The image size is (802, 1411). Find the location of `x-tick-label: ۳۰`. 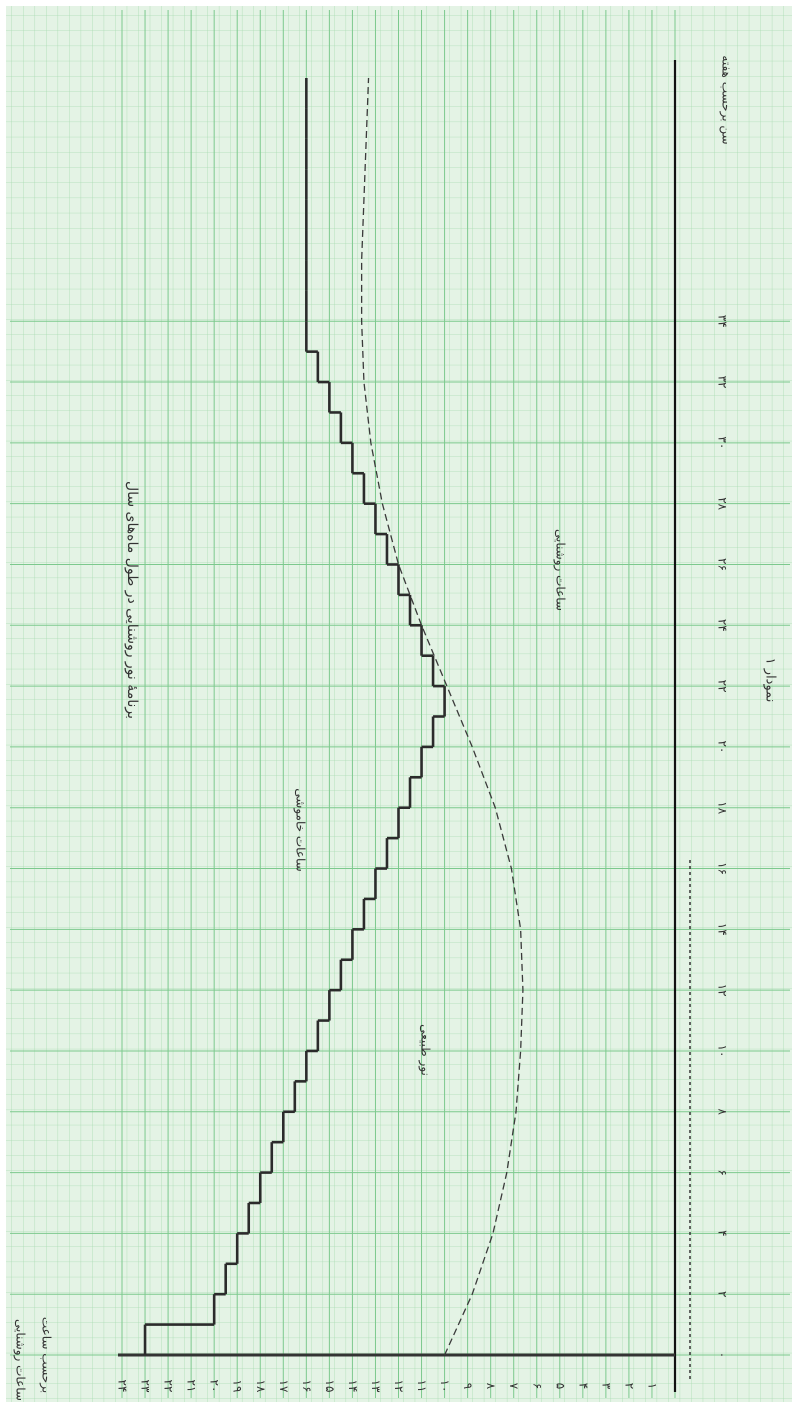

x-tick-label: ۳۰ is located at coordinates (723, 442).